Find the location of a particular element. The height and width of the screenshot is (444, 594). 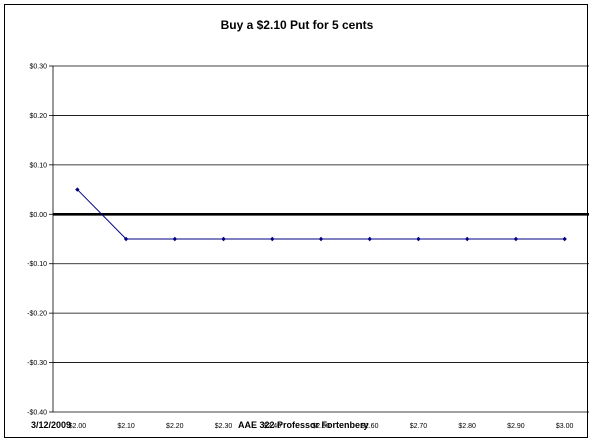

x-tick-label: $2.60 is located at coordinates (370, 426).